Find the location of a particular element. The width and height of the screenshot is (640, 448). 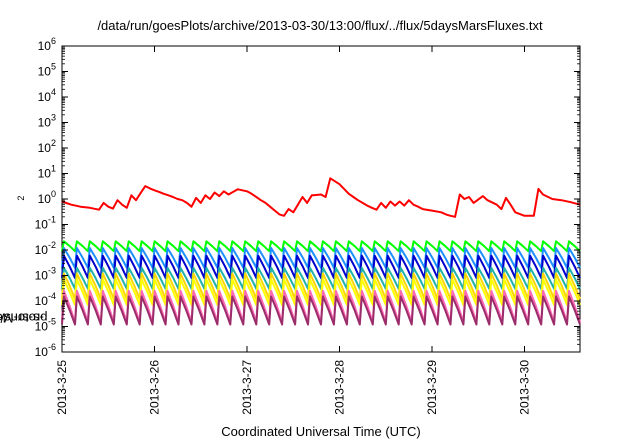

y-tick-label: 10² is located at coordinates (47, 146).